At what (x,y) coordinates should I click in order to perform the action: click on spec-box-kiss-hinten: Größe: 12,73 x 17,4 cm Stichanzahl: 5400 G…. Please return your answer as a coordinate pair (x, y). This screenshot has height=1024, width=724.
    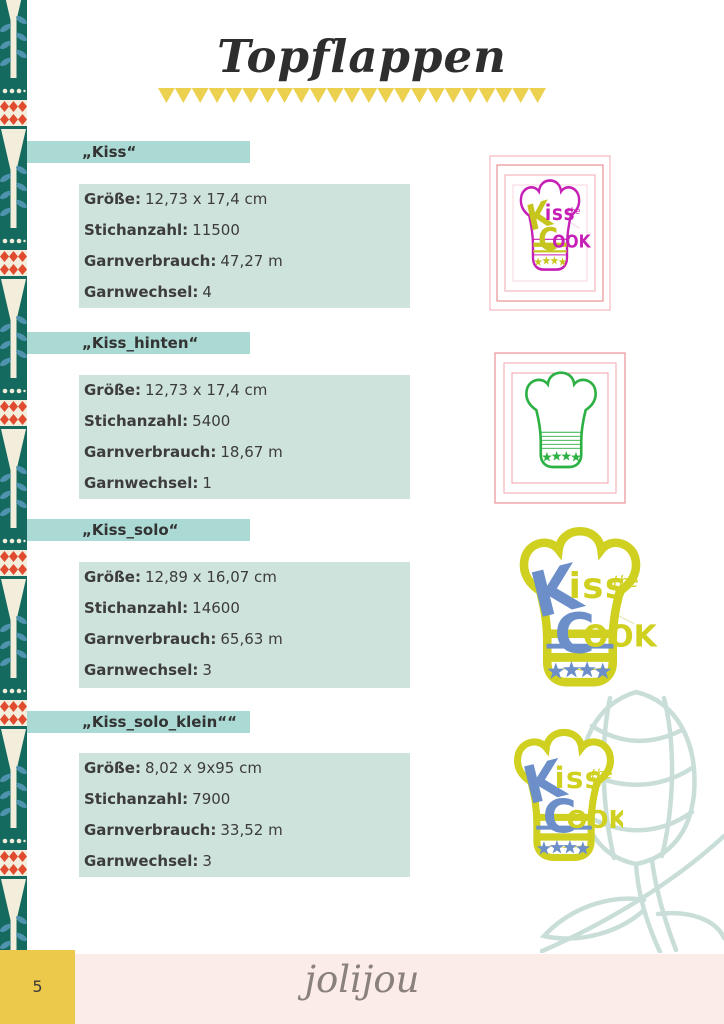
    Looking at the image, I should click on (244, 437).